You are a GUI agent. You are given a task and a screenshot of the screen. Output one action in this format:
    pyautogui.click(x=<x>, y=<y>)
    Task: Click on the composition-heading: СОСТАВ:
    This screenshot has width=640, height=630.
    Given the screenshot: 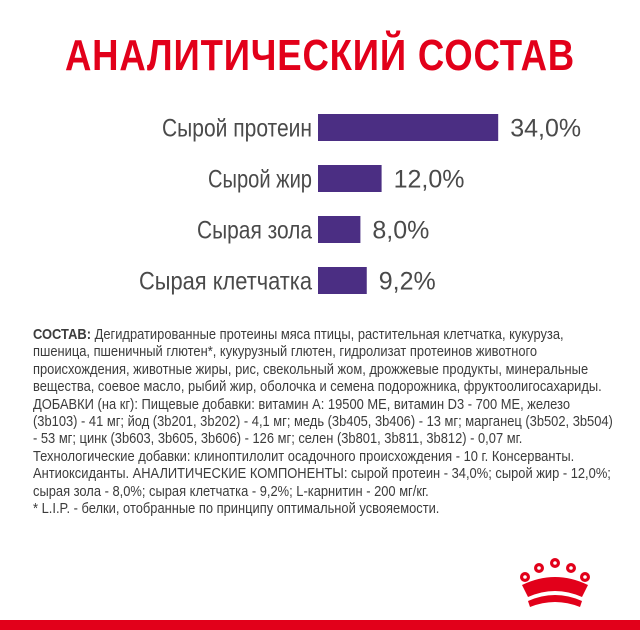 What is the action you would take?
    pyautogui.click(x=62, y=334)
    